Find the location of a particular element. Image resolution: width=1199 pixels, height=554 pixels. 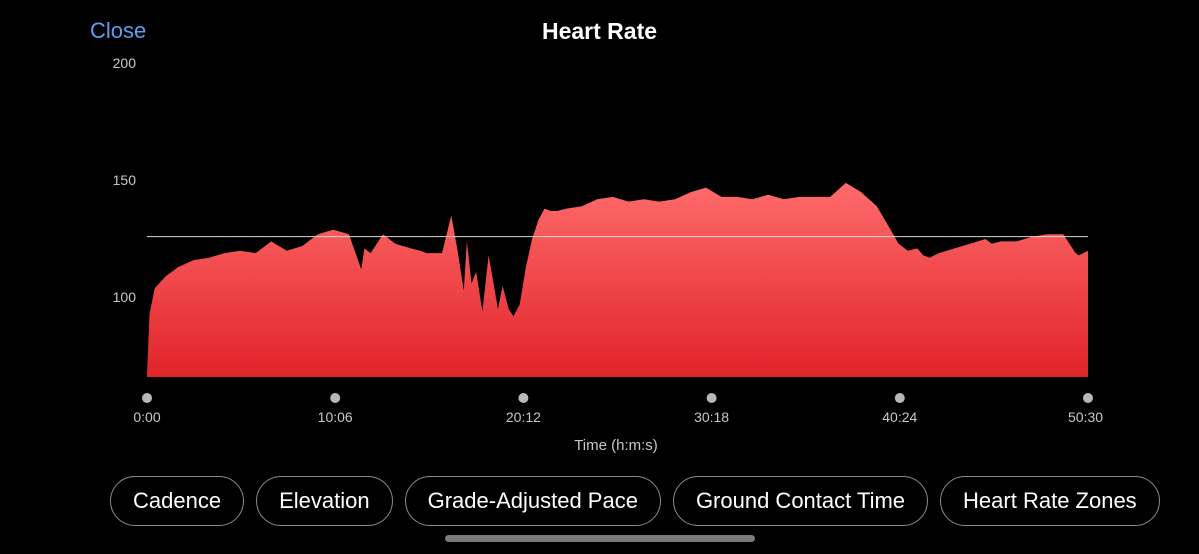

y-tick-label: 150 is located at coordinates (125, 180).